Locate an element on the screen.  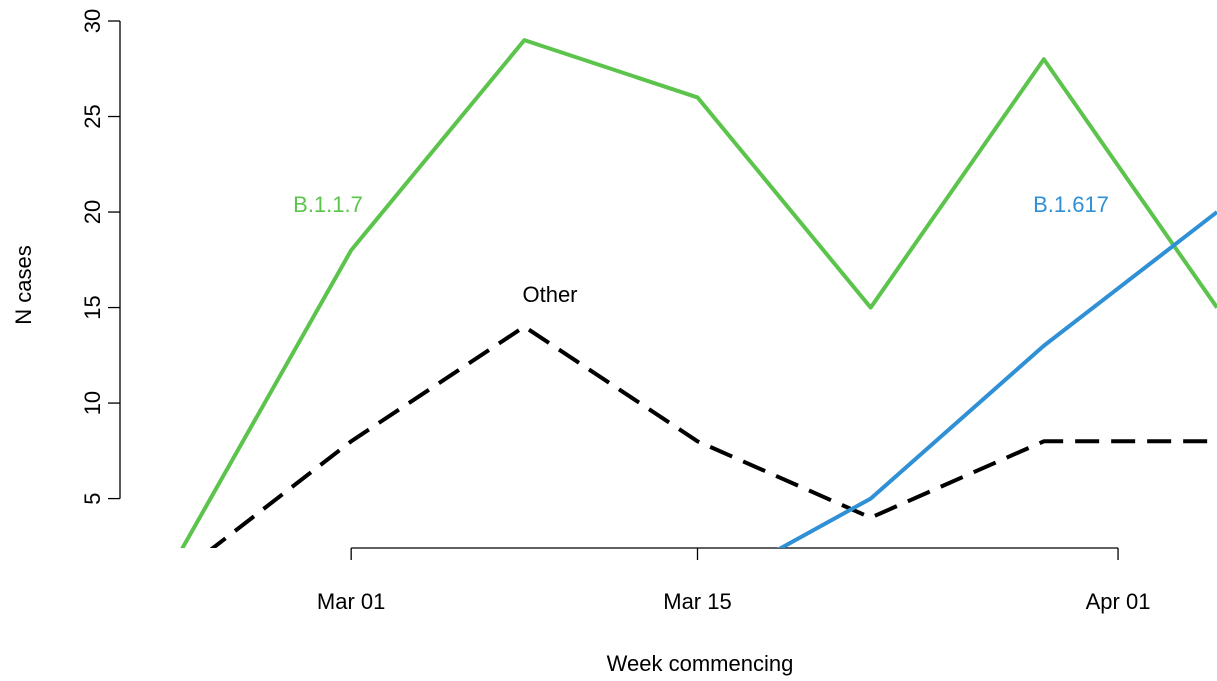
y-axis: 5 10 15 20 25 30 is located at coordinates (100, 257).